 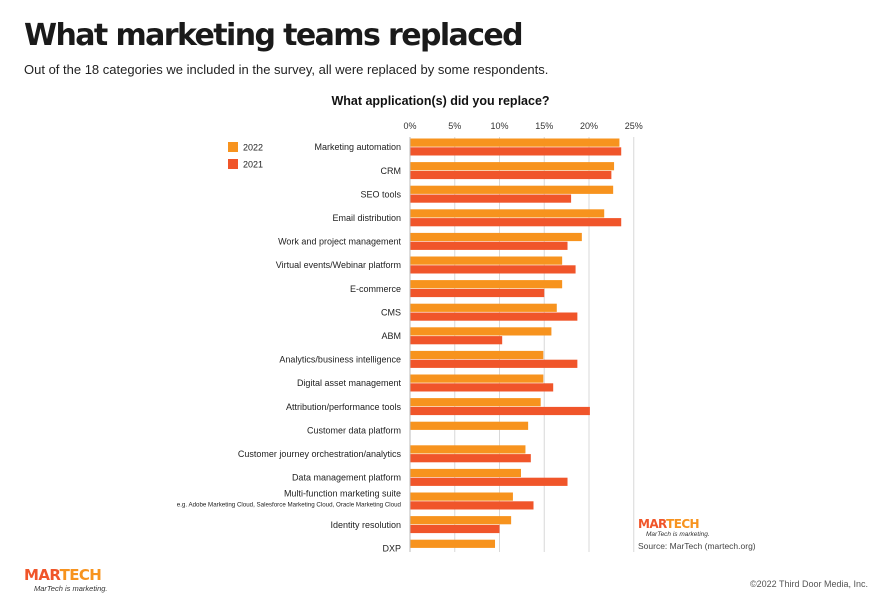 I want to click on category-label: Virtual events/Webinar platform, so click(x=338, y=265).